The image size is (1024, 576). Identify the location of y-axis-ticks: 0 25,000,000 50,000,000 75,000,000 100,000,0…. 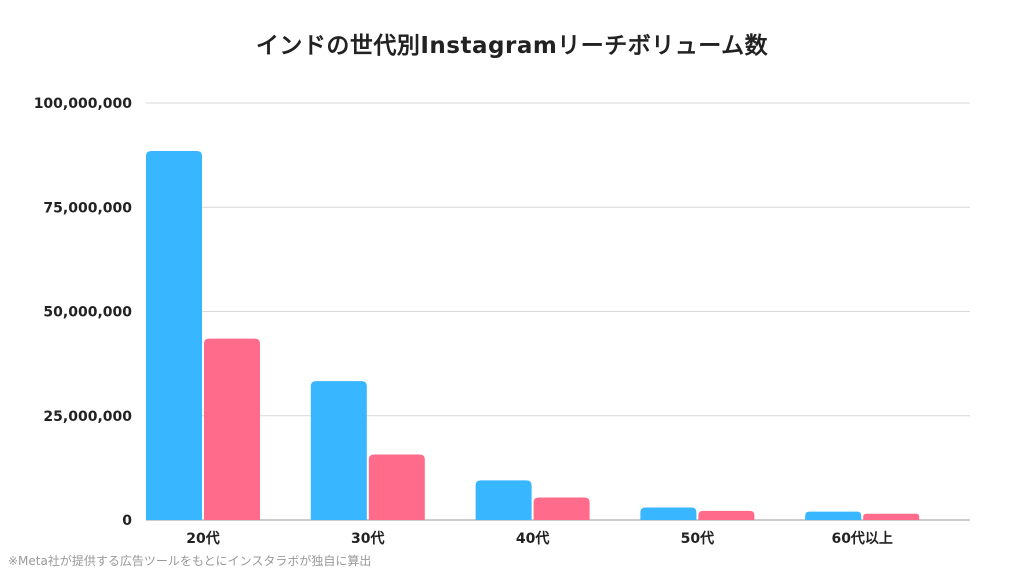
(83, 312).